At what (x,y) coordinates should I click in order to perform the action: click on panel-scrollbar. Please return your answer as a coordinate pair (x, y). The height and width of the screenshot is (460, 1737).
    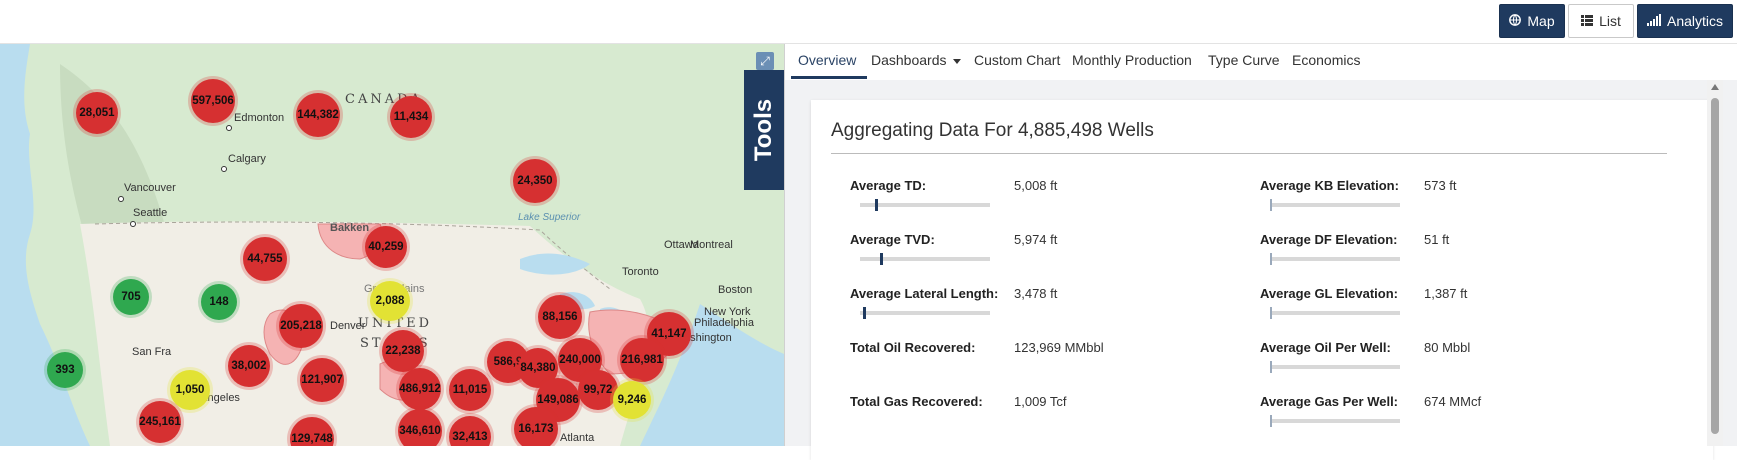
    Looking at the image, I should click on (1715, 263).